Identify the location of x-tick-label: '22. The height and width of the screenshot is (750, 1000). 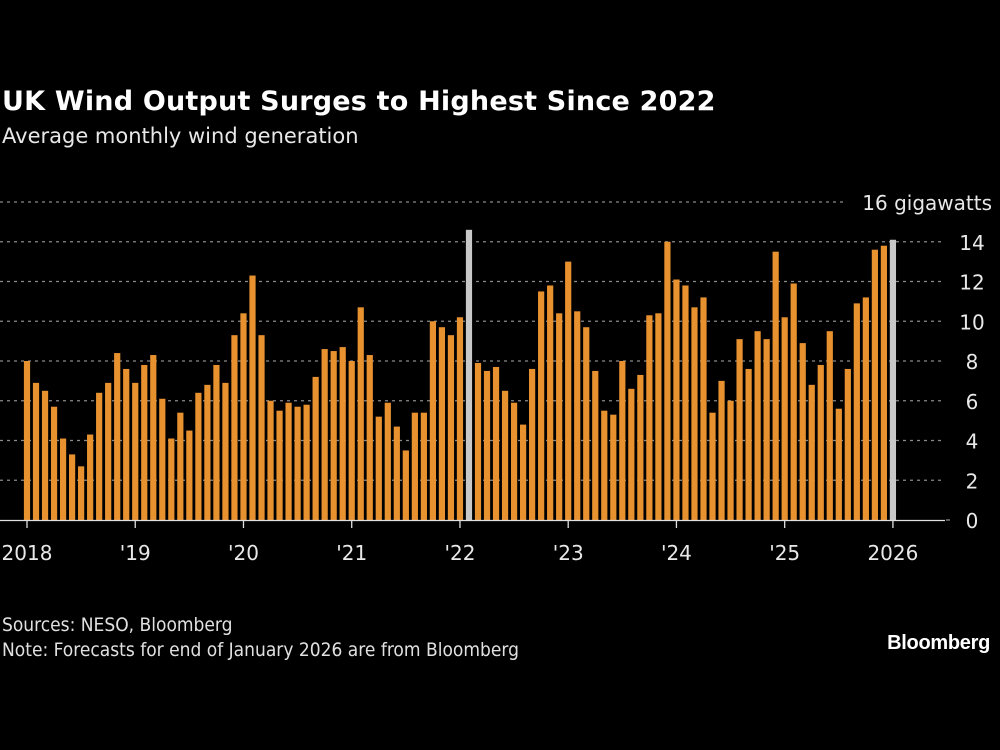
(459, 553).